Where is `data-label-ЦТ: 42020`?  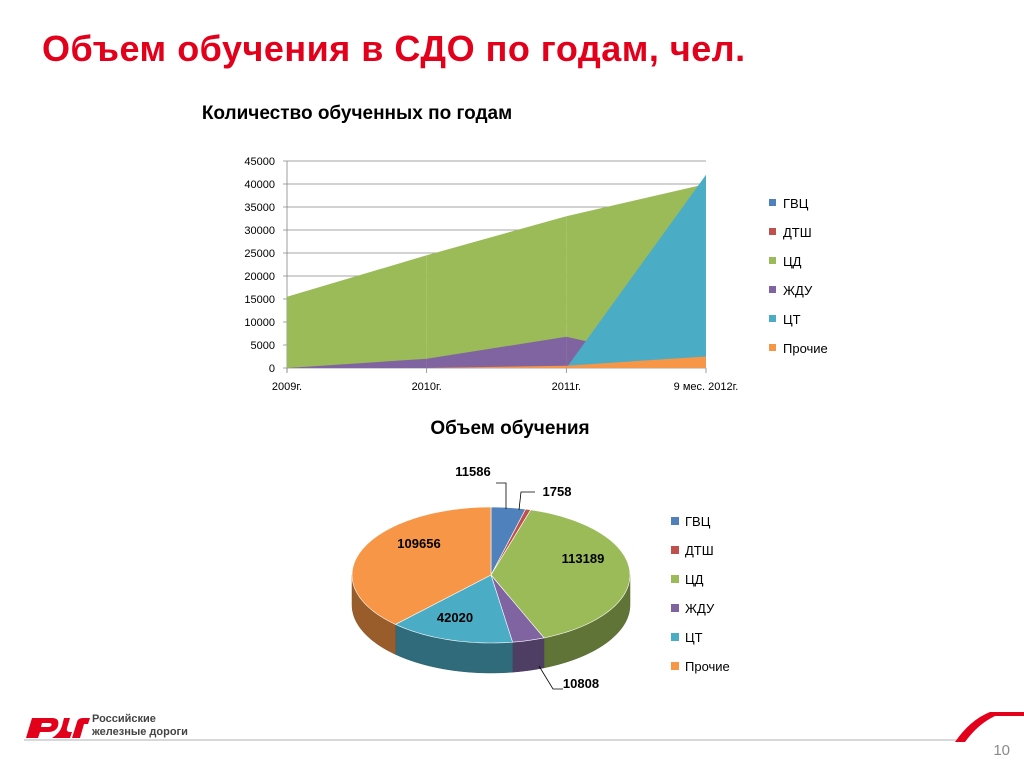
data-label-ЦТ: 42020 is located at coordinates (455, 617).